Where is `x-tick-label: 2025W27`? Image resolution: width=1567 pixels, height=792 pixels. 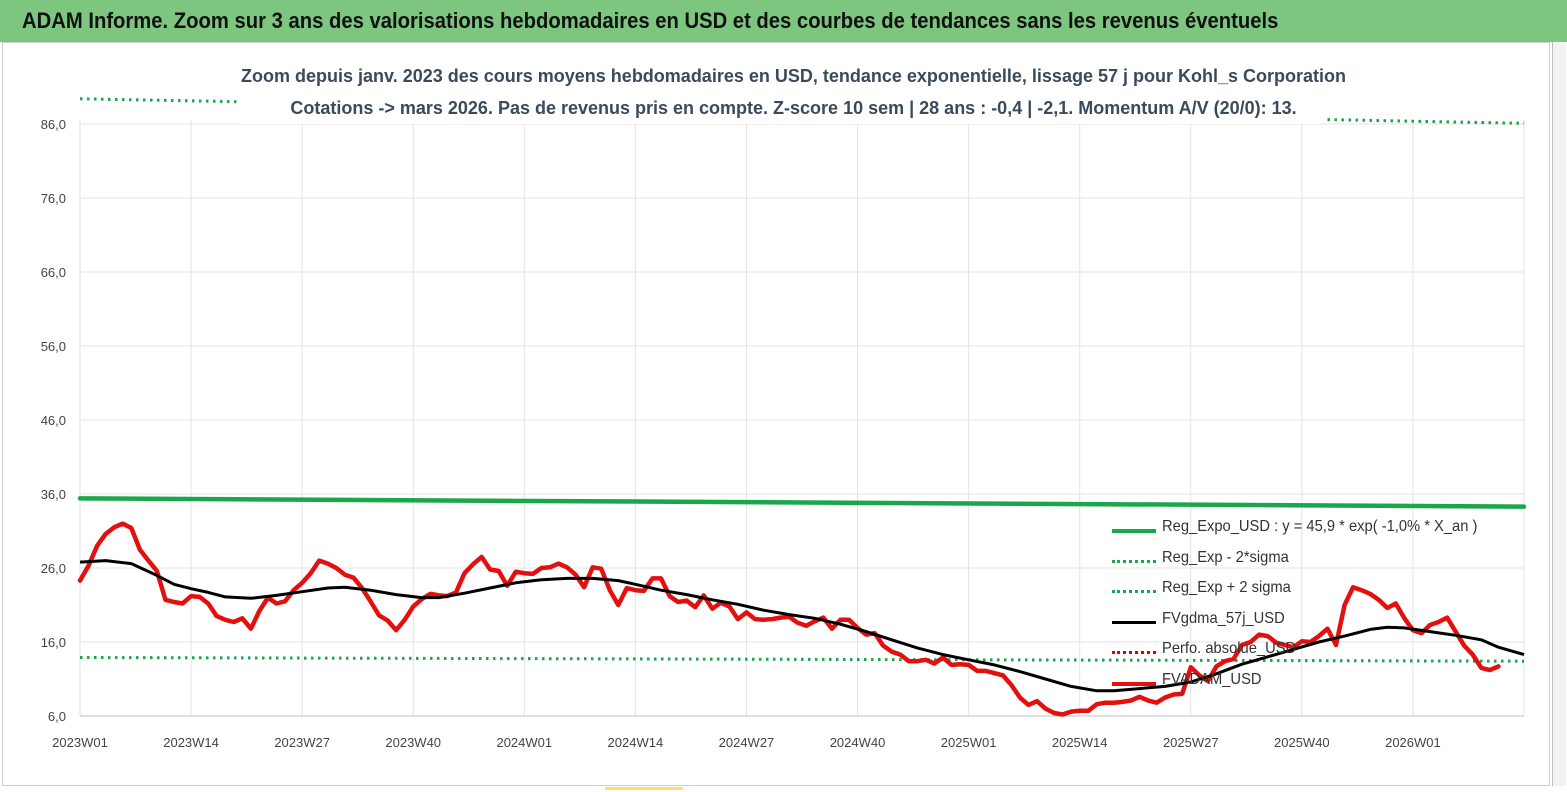
x-tick-label: 2025W27 is located at coordinates (1191, 742).